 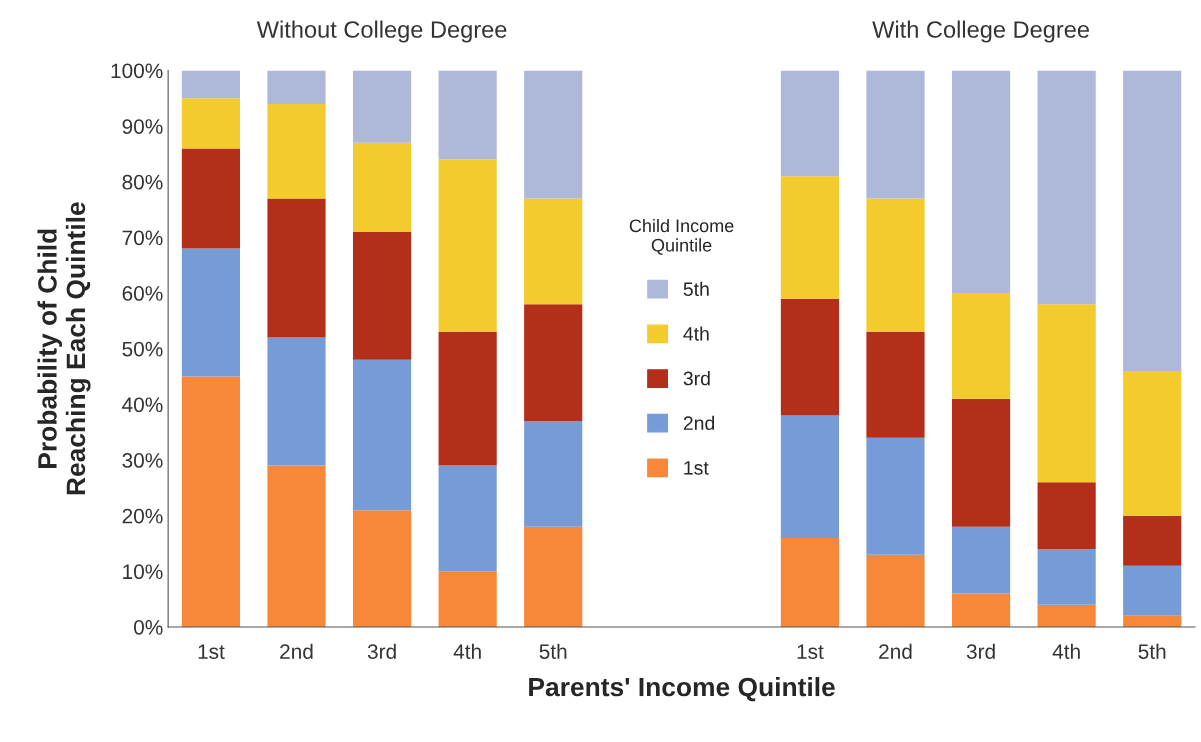 What do you see at coordinates (142, 238) in the screenshot?
I see `y-tick-label: 70%` at bounding box center [142, 238].